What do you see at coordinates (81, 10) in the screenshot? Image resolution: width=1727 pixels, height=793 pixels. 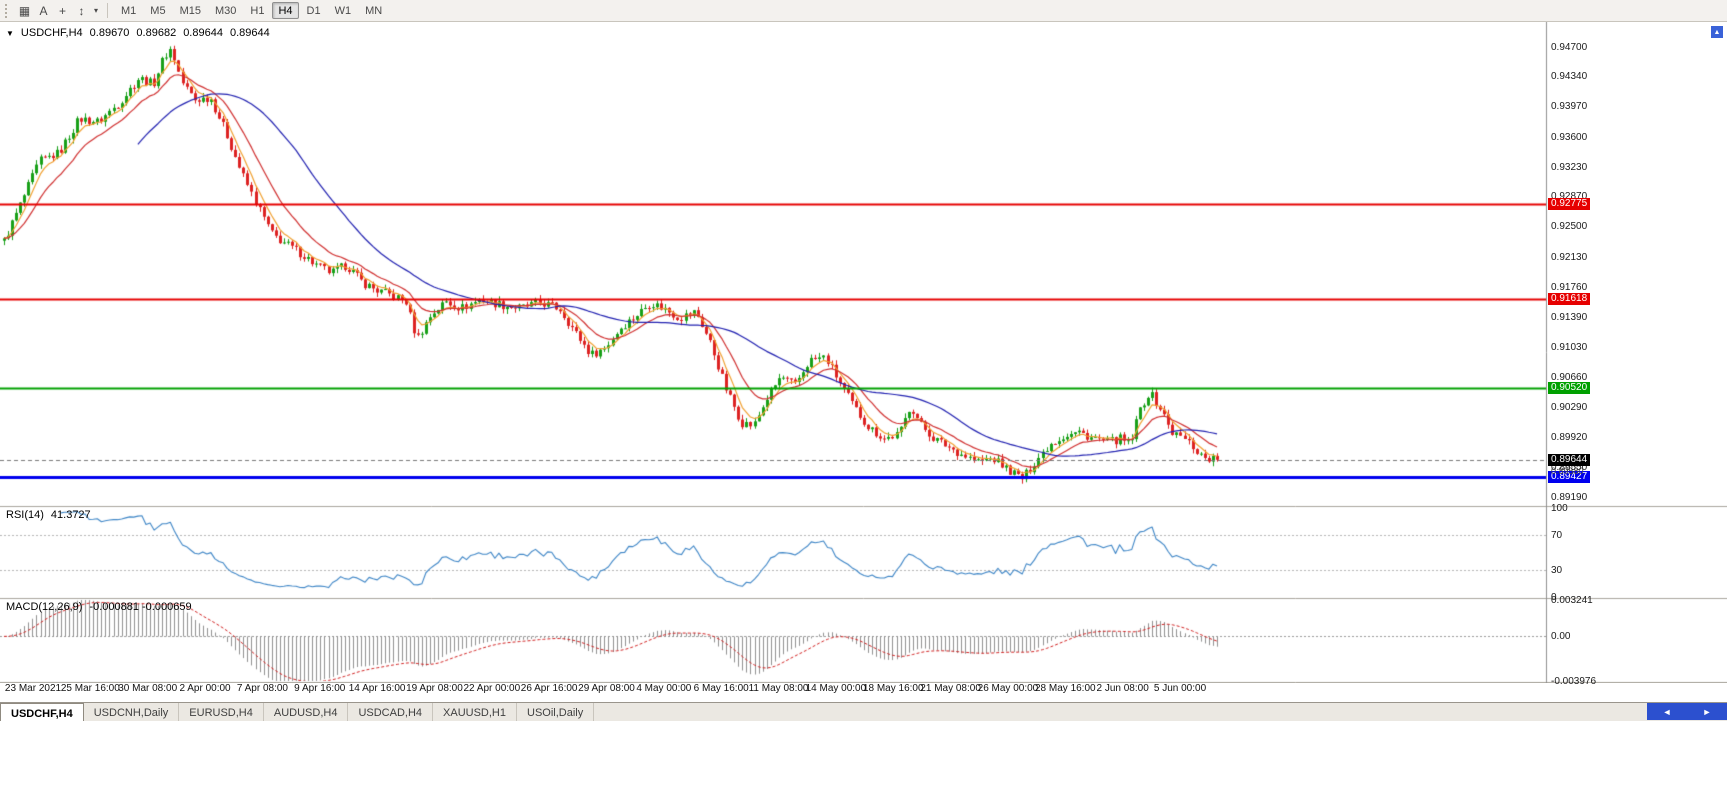 I see `drawing-tools-icon: ↕` at bounding box center [81, 10].